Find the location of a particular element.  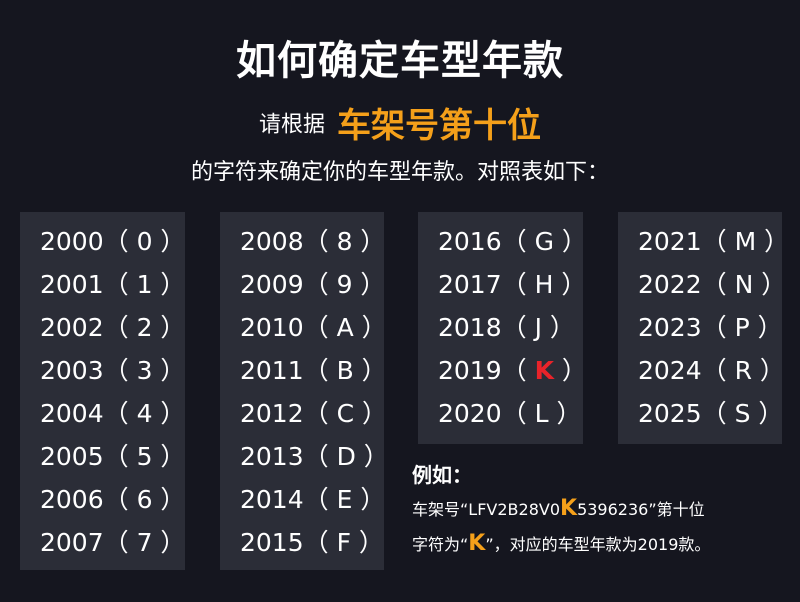

year-row: 2021（ M ） is located at coordinates (714, 241).